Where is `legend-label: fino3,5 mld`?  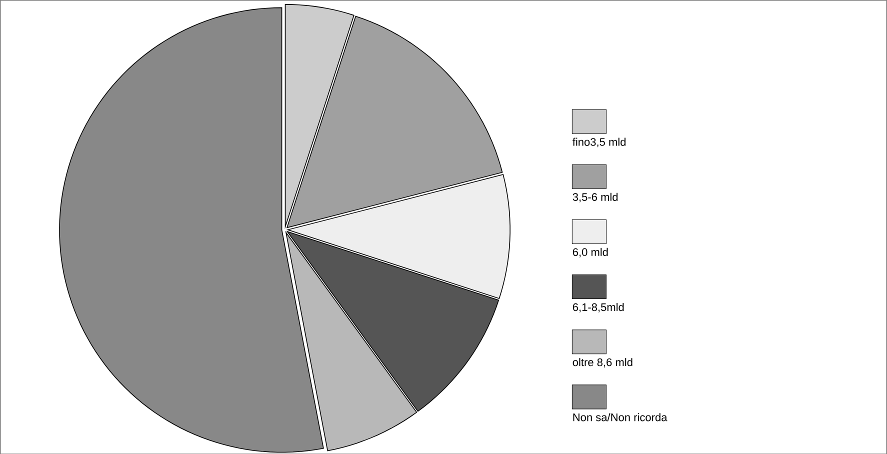 legend-label: fino3,5 mld is located at coordinates (599, 142).